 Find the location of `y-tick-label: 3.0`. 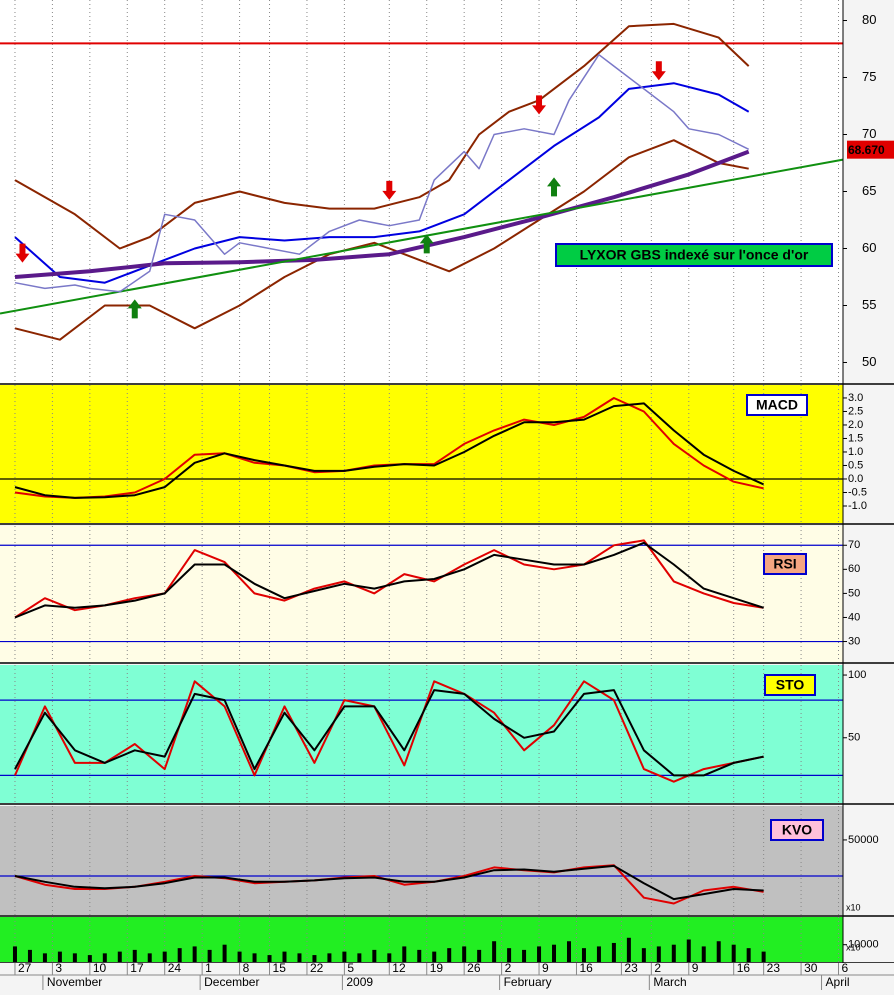

y-tick-label: 3.0 is located at coordinates (855, 398).